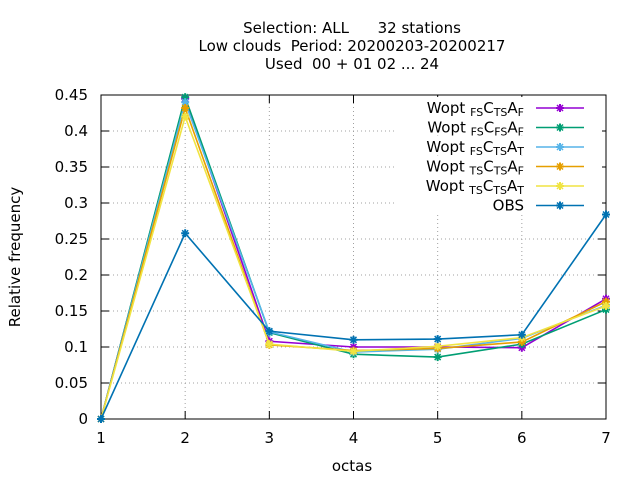 The height and width of the screenshot is (484, 640). What do you see at coordinates (76, 131) in the screenshot?
I see `y-tick-label: 0.4` at bounding box center [76, 131].